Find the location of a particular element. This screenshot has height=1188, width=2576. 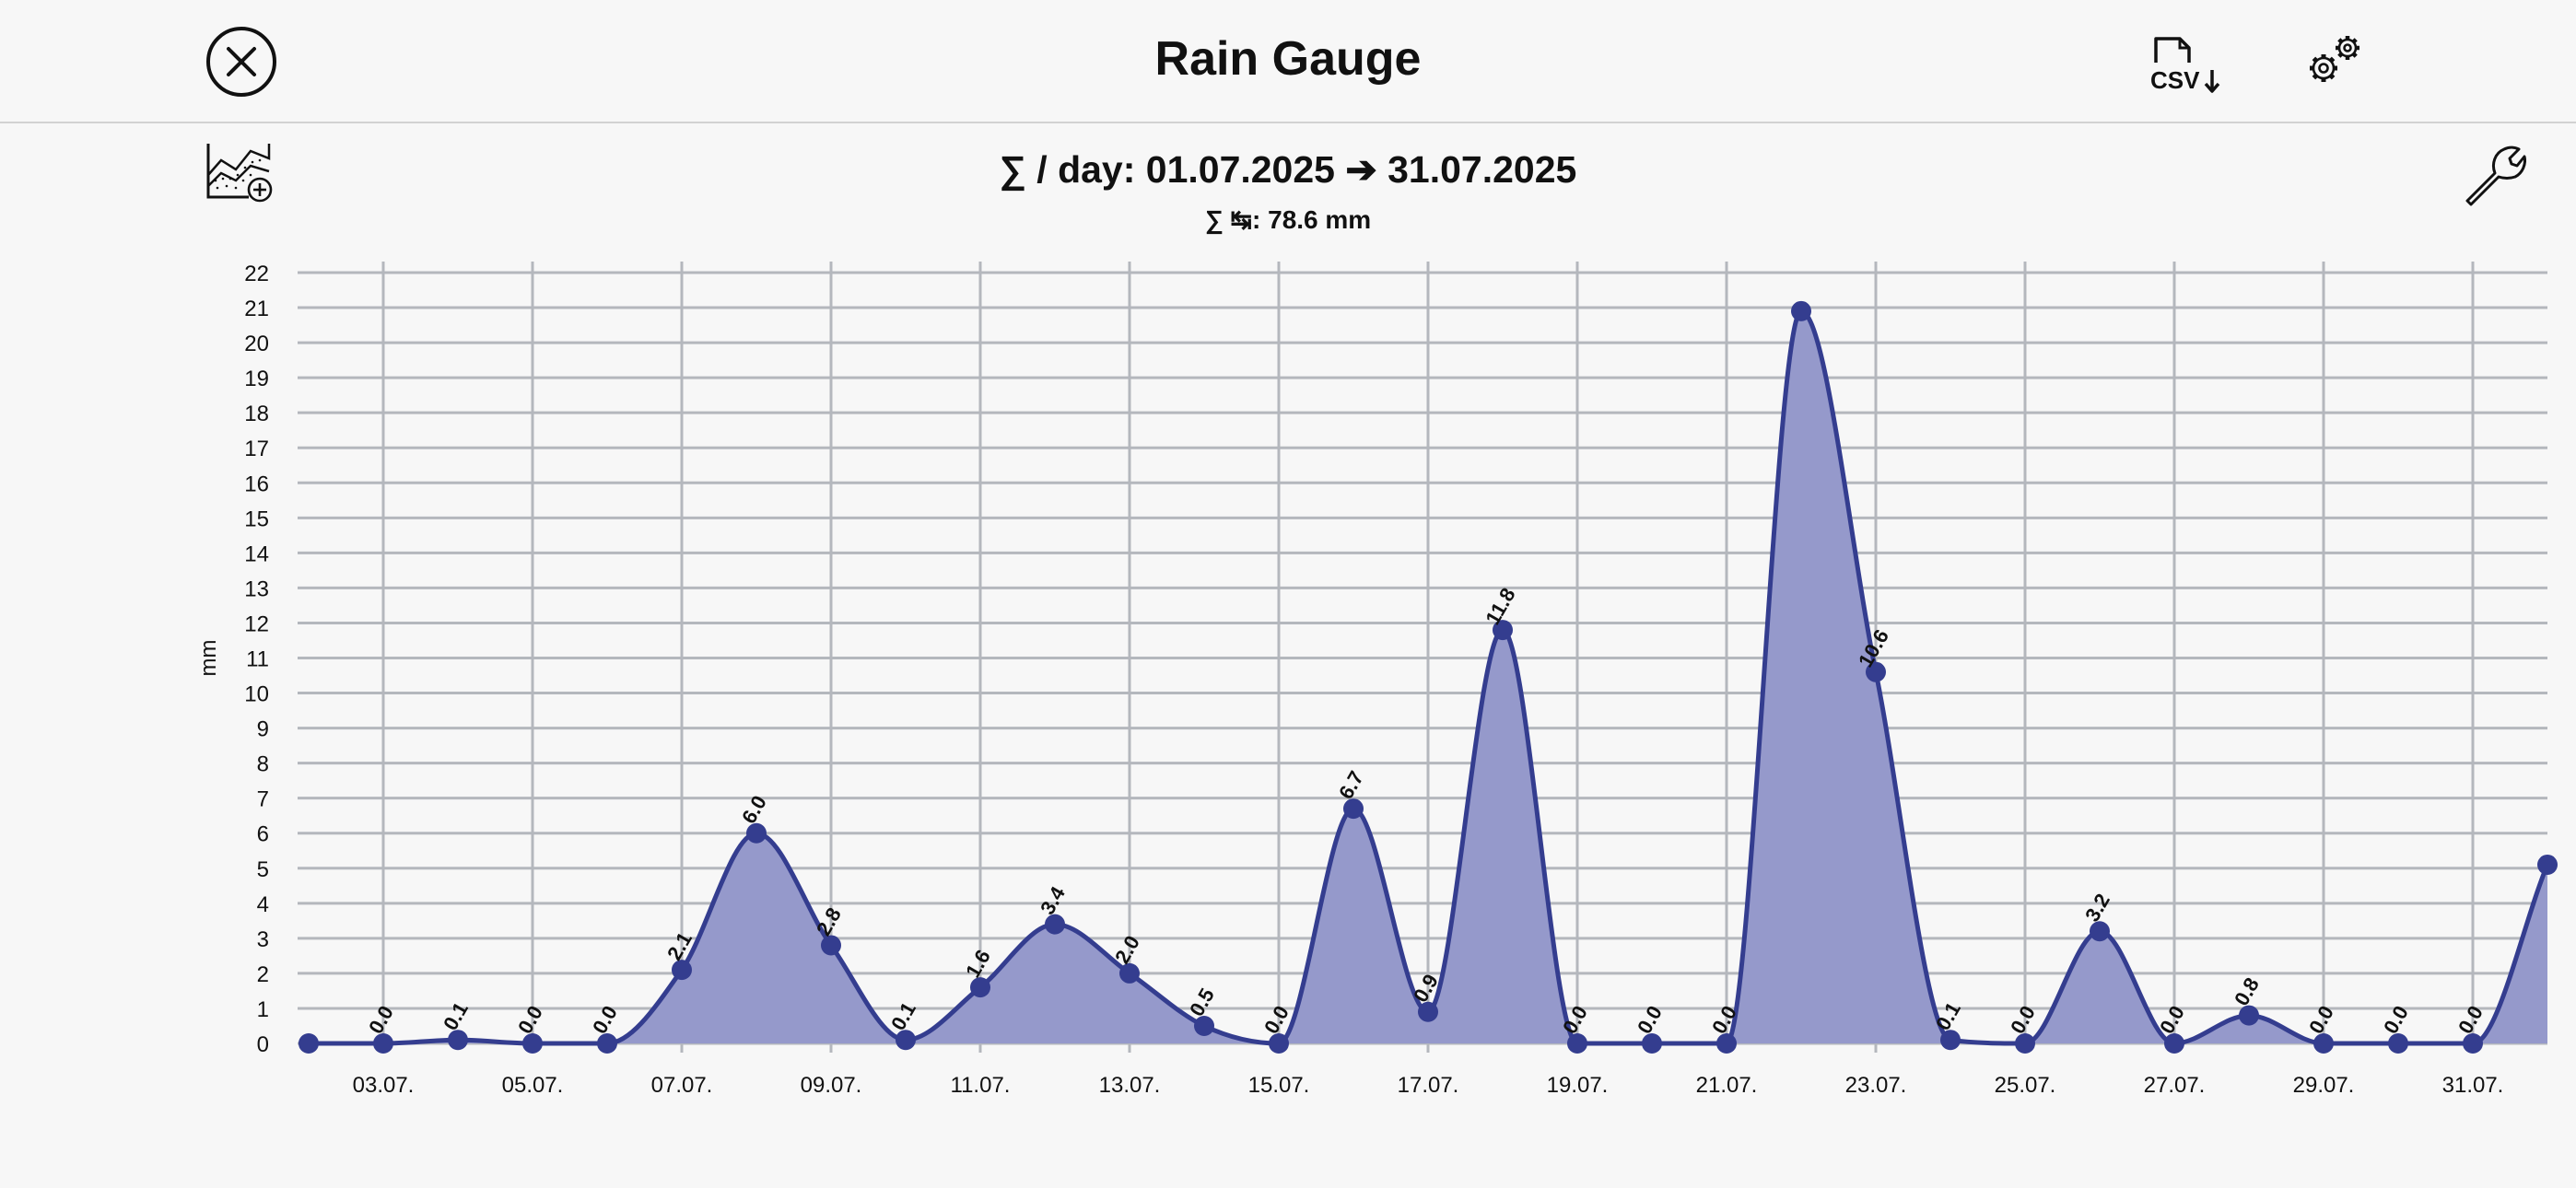

y-tick-label: 2 is located at coordinates (263, 974).